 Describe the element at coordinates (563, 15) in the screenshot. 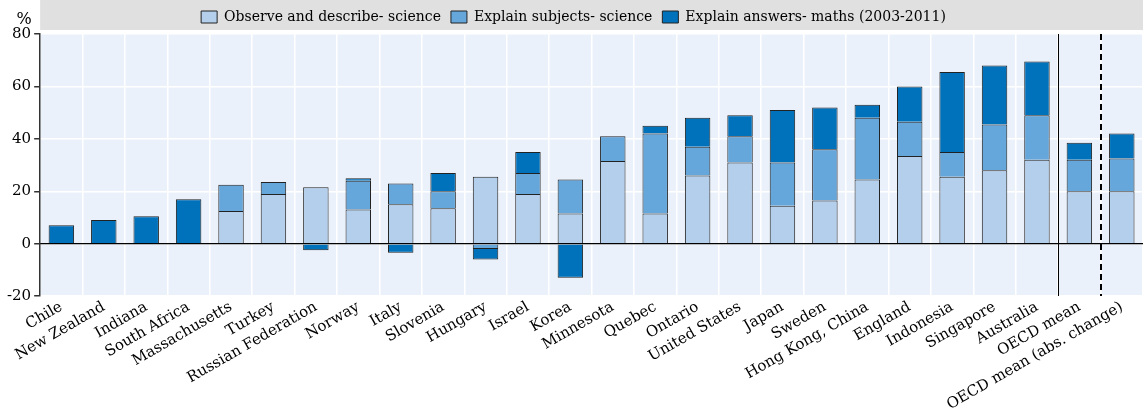

I see `legend-label: Explain subjects- science` at that location.